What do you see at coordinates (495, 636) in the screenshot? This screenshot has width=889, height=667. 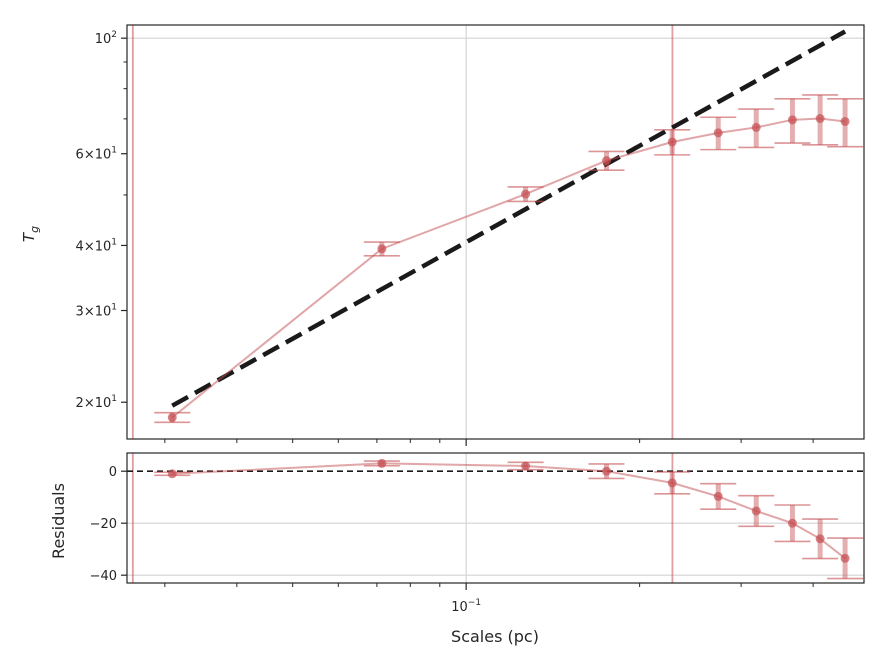 I see `x-axis-label: Scales (pc)` at bounding box center [495, 636].